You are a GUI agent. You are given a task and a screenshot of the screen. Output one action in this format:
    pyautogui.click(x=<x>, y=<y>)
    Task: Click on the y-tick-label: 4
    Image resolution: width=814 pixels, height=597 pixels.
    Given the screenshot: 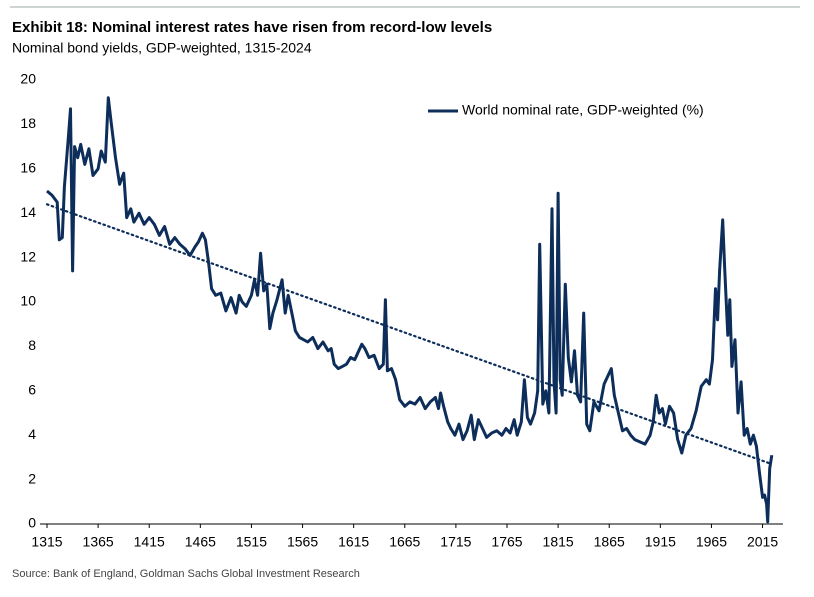 What is the action you would take?
    pyautogui.click(x=32, y=434)
    